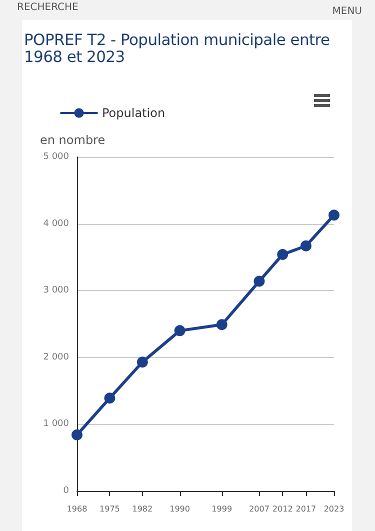 The height and width of the screenshot is (531, 375). Describe the element at coordinates (347, 11) in the screenshot. I see `text: MENU` at that location.